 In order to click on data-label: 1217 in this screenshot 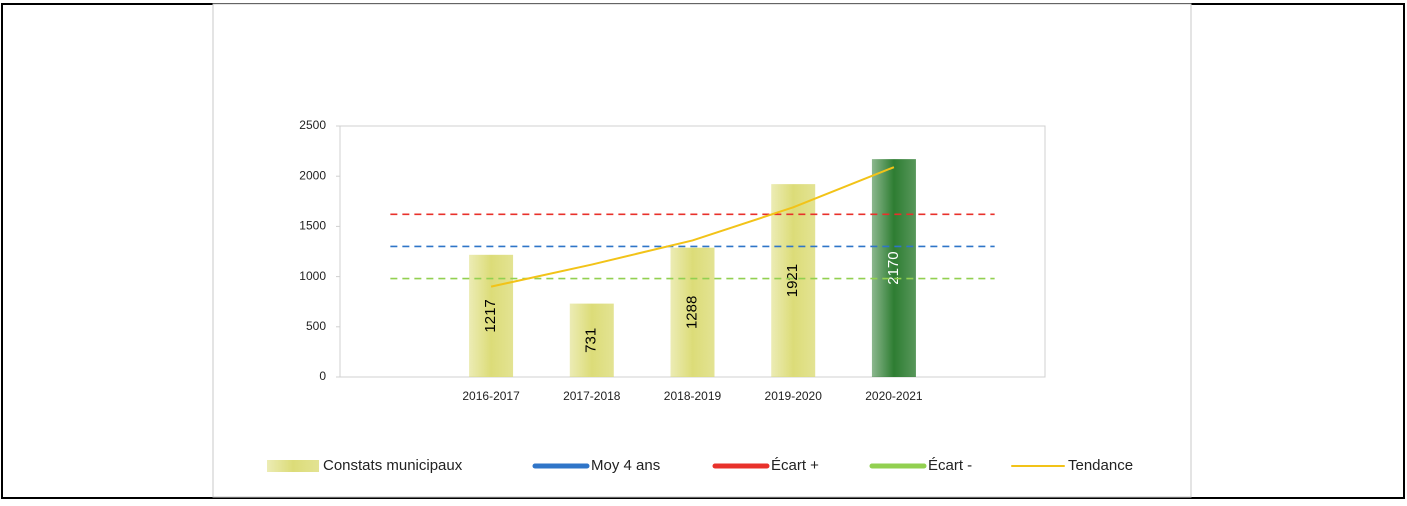, I will do `click(490, 315)`.